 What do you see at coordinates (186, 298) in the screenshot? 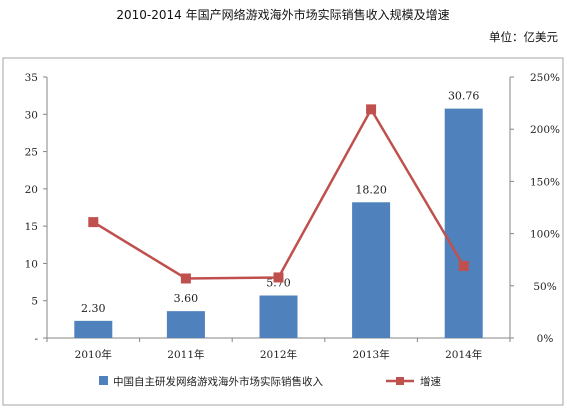
I see `bar-value-label: 3.60` at bounding box center [186, 298].